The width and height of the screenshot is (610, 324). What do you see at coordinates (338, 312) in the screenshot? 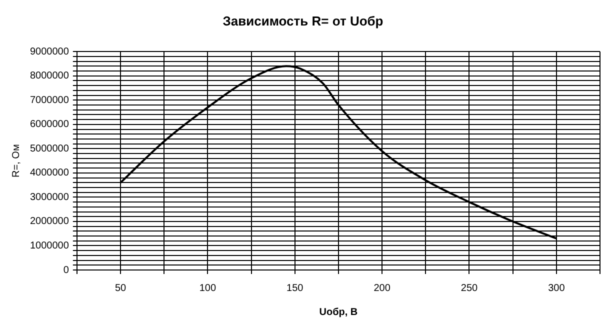
I see `x-axis-title: Uобр, В` at bounding box center [338, 312].